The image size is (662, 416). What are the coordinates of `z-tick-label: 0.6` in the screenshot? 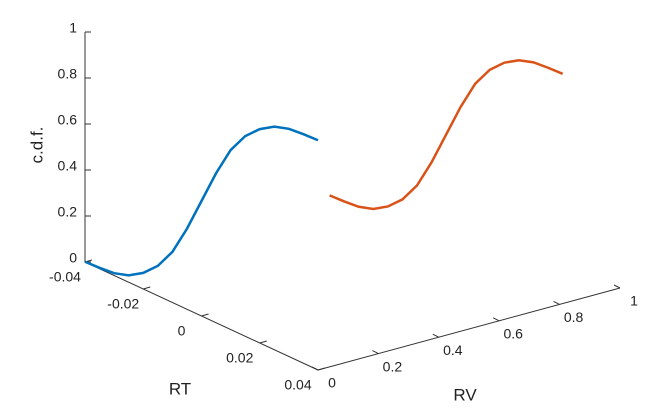 It's located at (68, 120).